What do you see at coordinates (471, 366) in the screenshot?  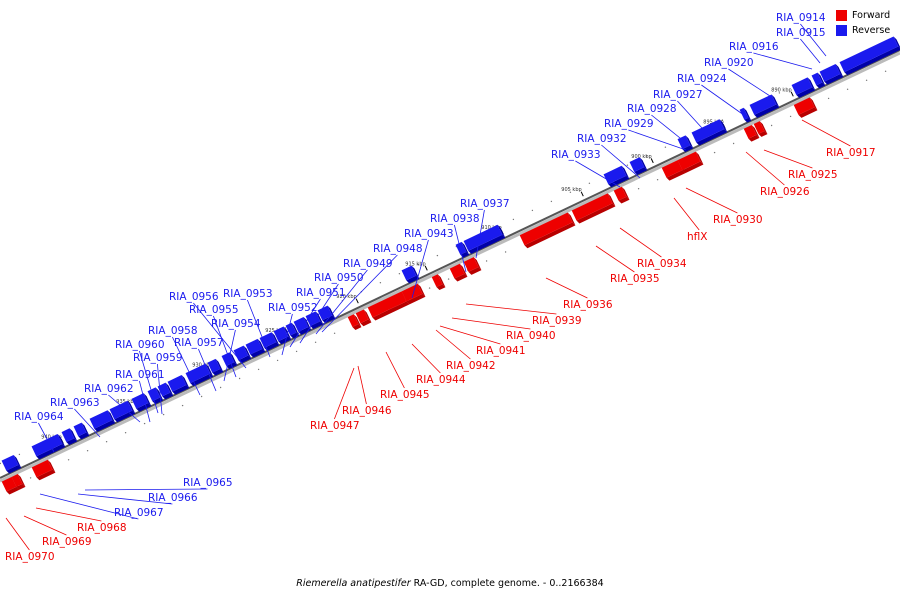 I see `forward-gene-label: RIA_0942` at bounding box center [471, 366].